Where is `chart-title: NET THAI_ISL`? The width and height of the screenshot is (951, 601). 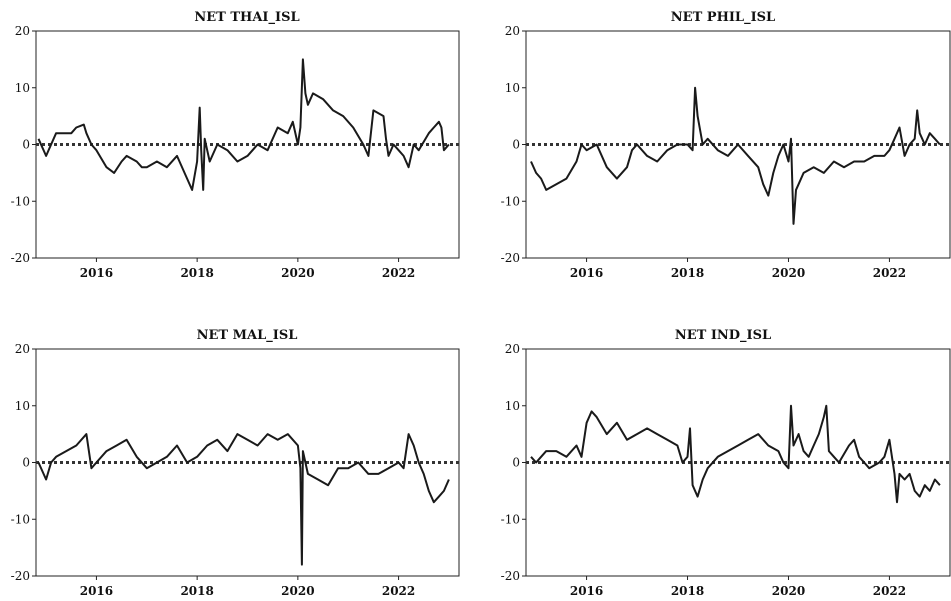
chart-title: NET THAI_ISL is located at coordinates (246, 17).